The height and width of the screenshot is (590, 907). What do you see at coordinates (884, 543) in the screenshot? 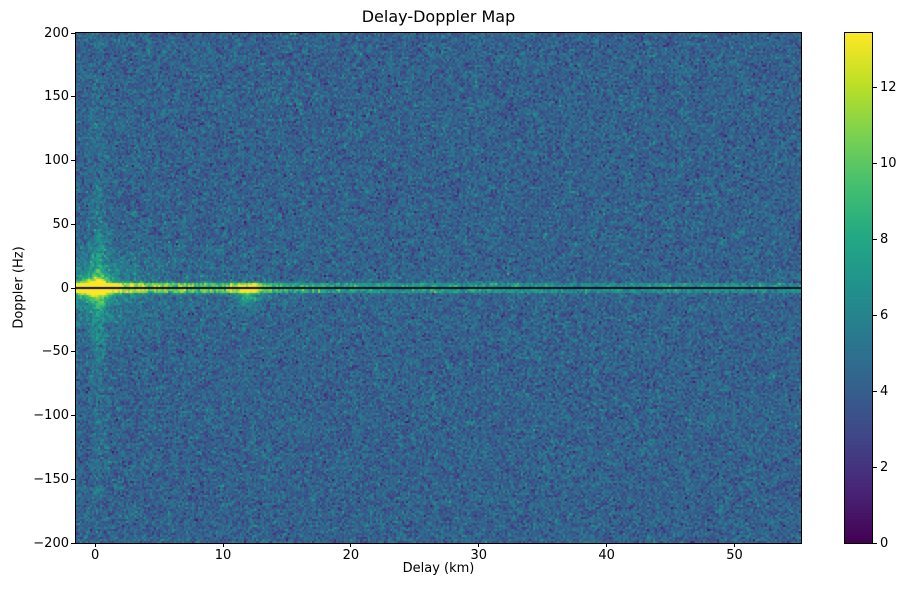
I see `colorbar-tick-label: 0` at bounding box center [884, 543].